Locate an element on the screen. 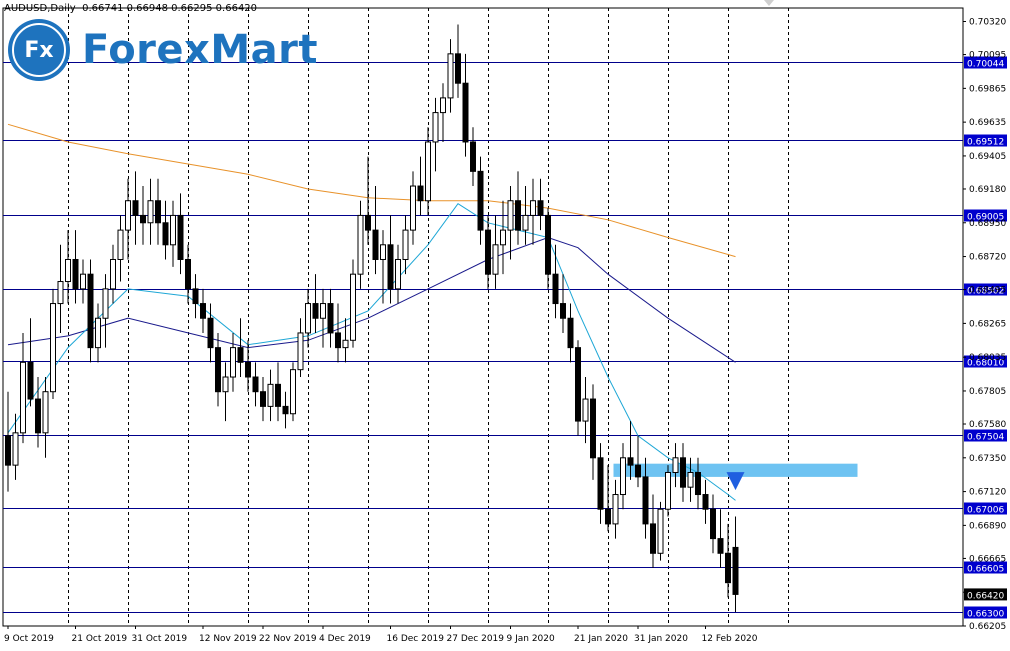 This screenshot has height=651, width=1010. x-tick-label: 21 Oct 2019 is located at coordinates (100, 639).